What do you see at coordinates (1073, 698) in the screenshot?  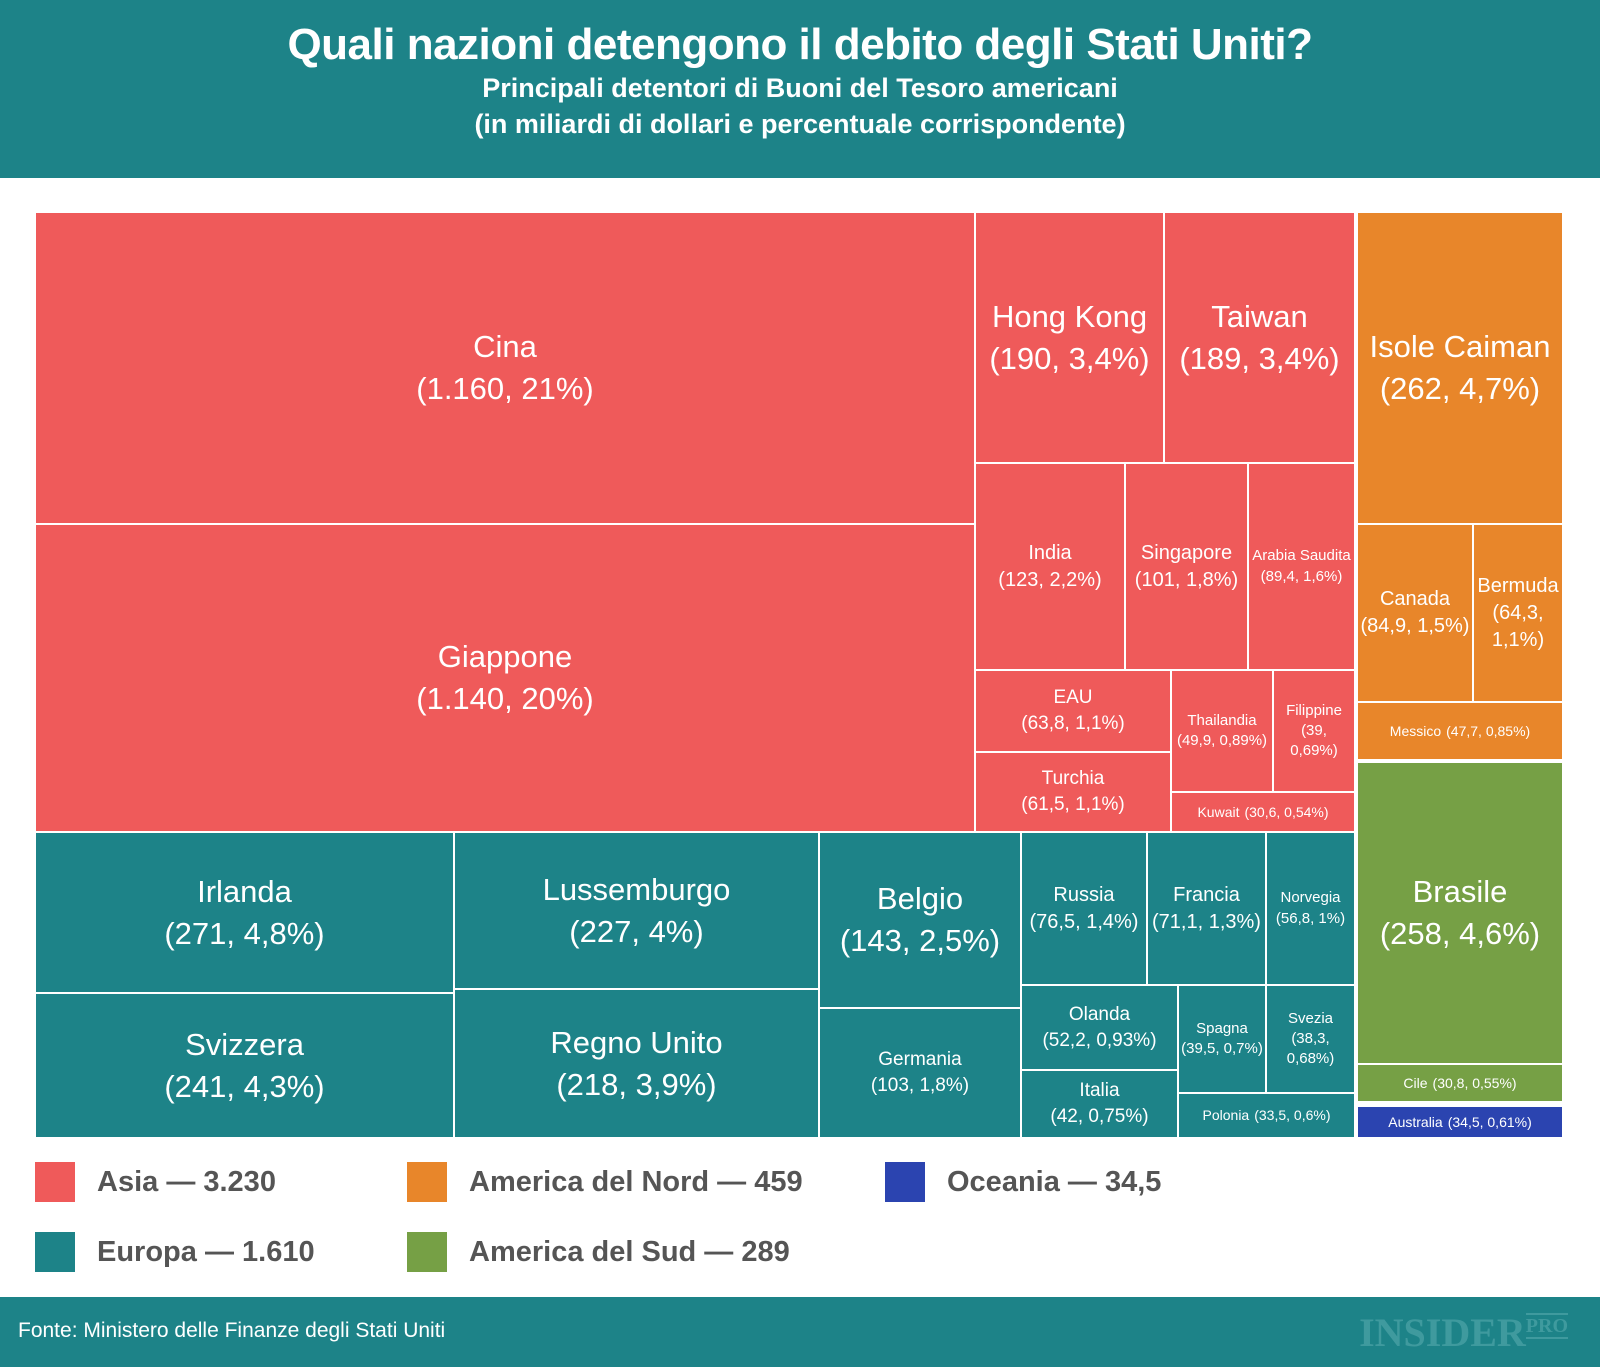 I see `cell-label: EAU` at bounding box center [1073, 698].